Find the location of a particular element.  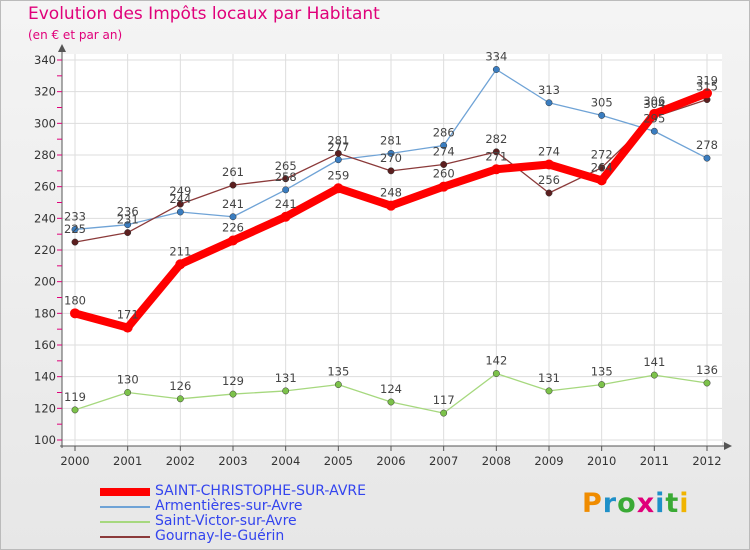

data-label: 278 is located at coordinates (707, 145).